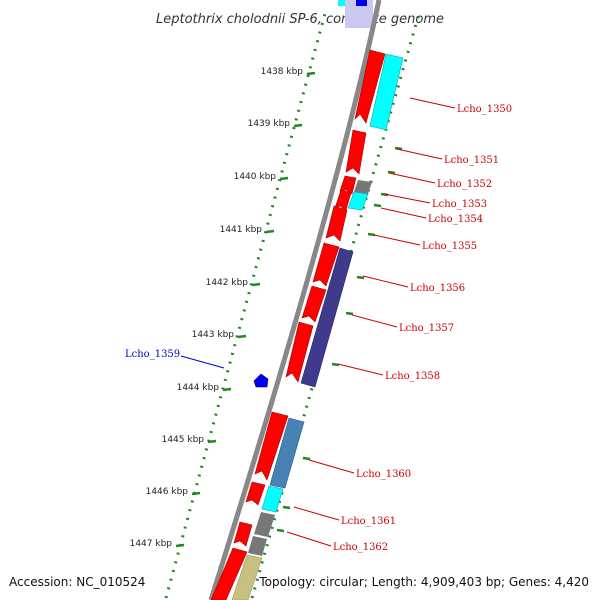  I want to click on gene-label-lcho-1352: Lcho_1352, so click(464, 184).